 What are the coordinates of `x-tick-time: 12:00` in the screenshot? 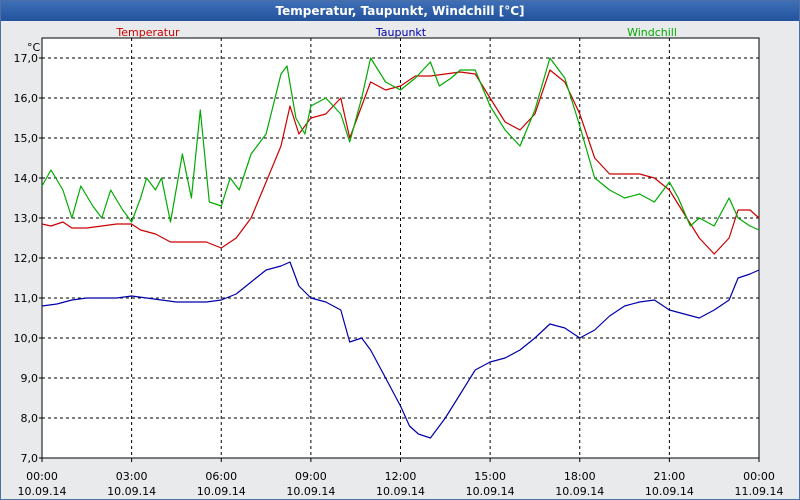 It's located at (401, 476).